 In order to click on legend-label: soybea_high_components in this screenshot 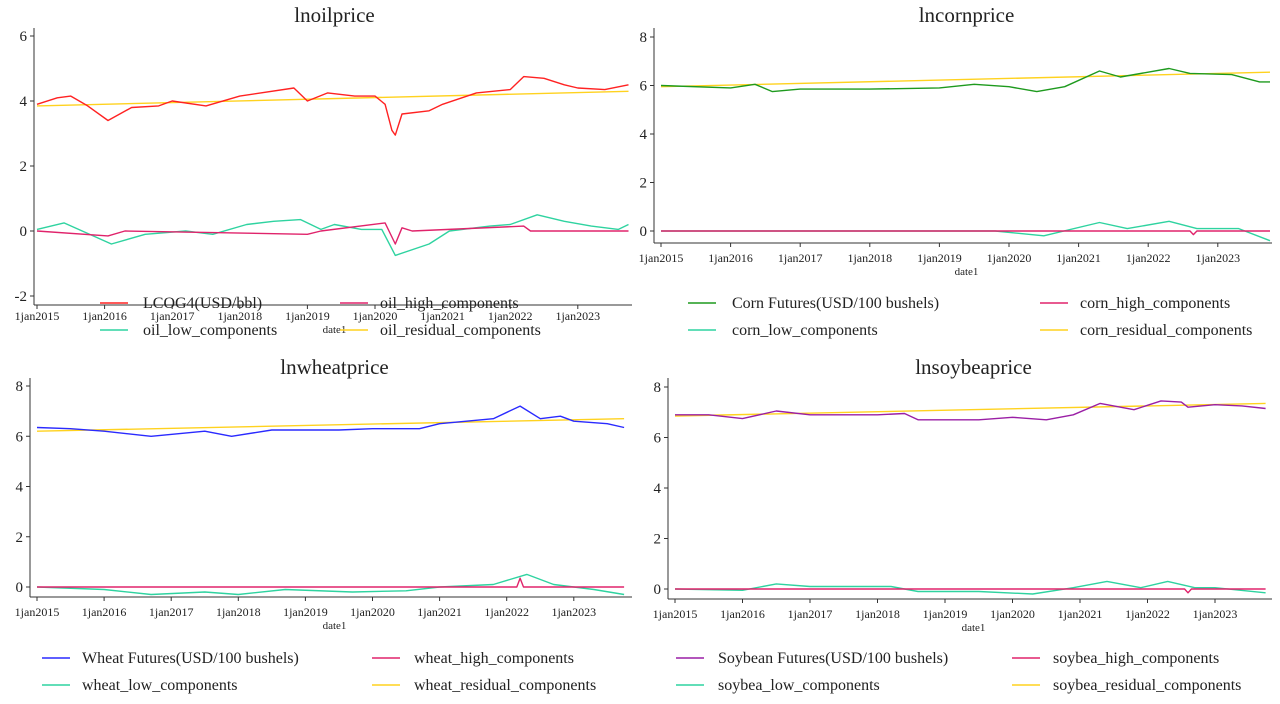, I will do `click(1136, 658)`.